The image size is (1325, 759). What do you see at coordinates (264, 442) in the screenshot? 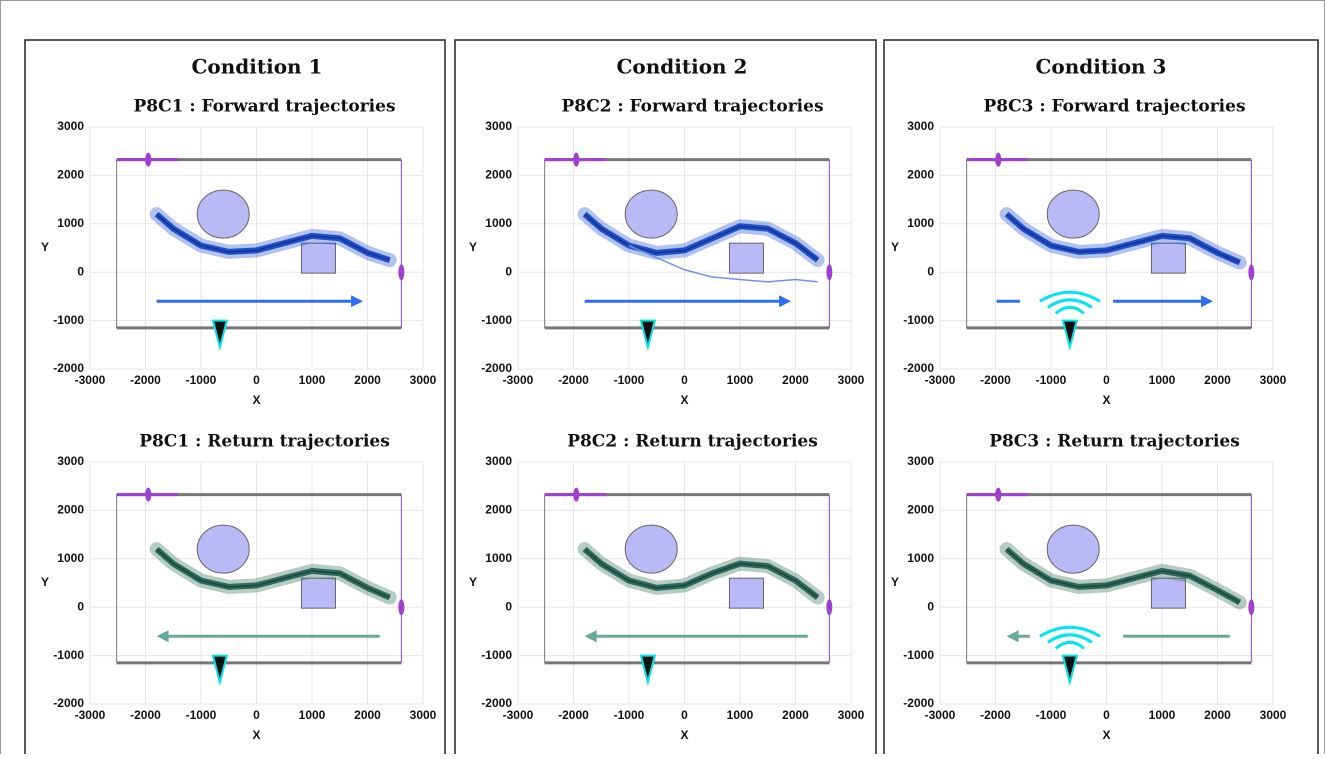
I see `chart-title: P8C1 : Return trajectories` at bounding box center [264, 442].